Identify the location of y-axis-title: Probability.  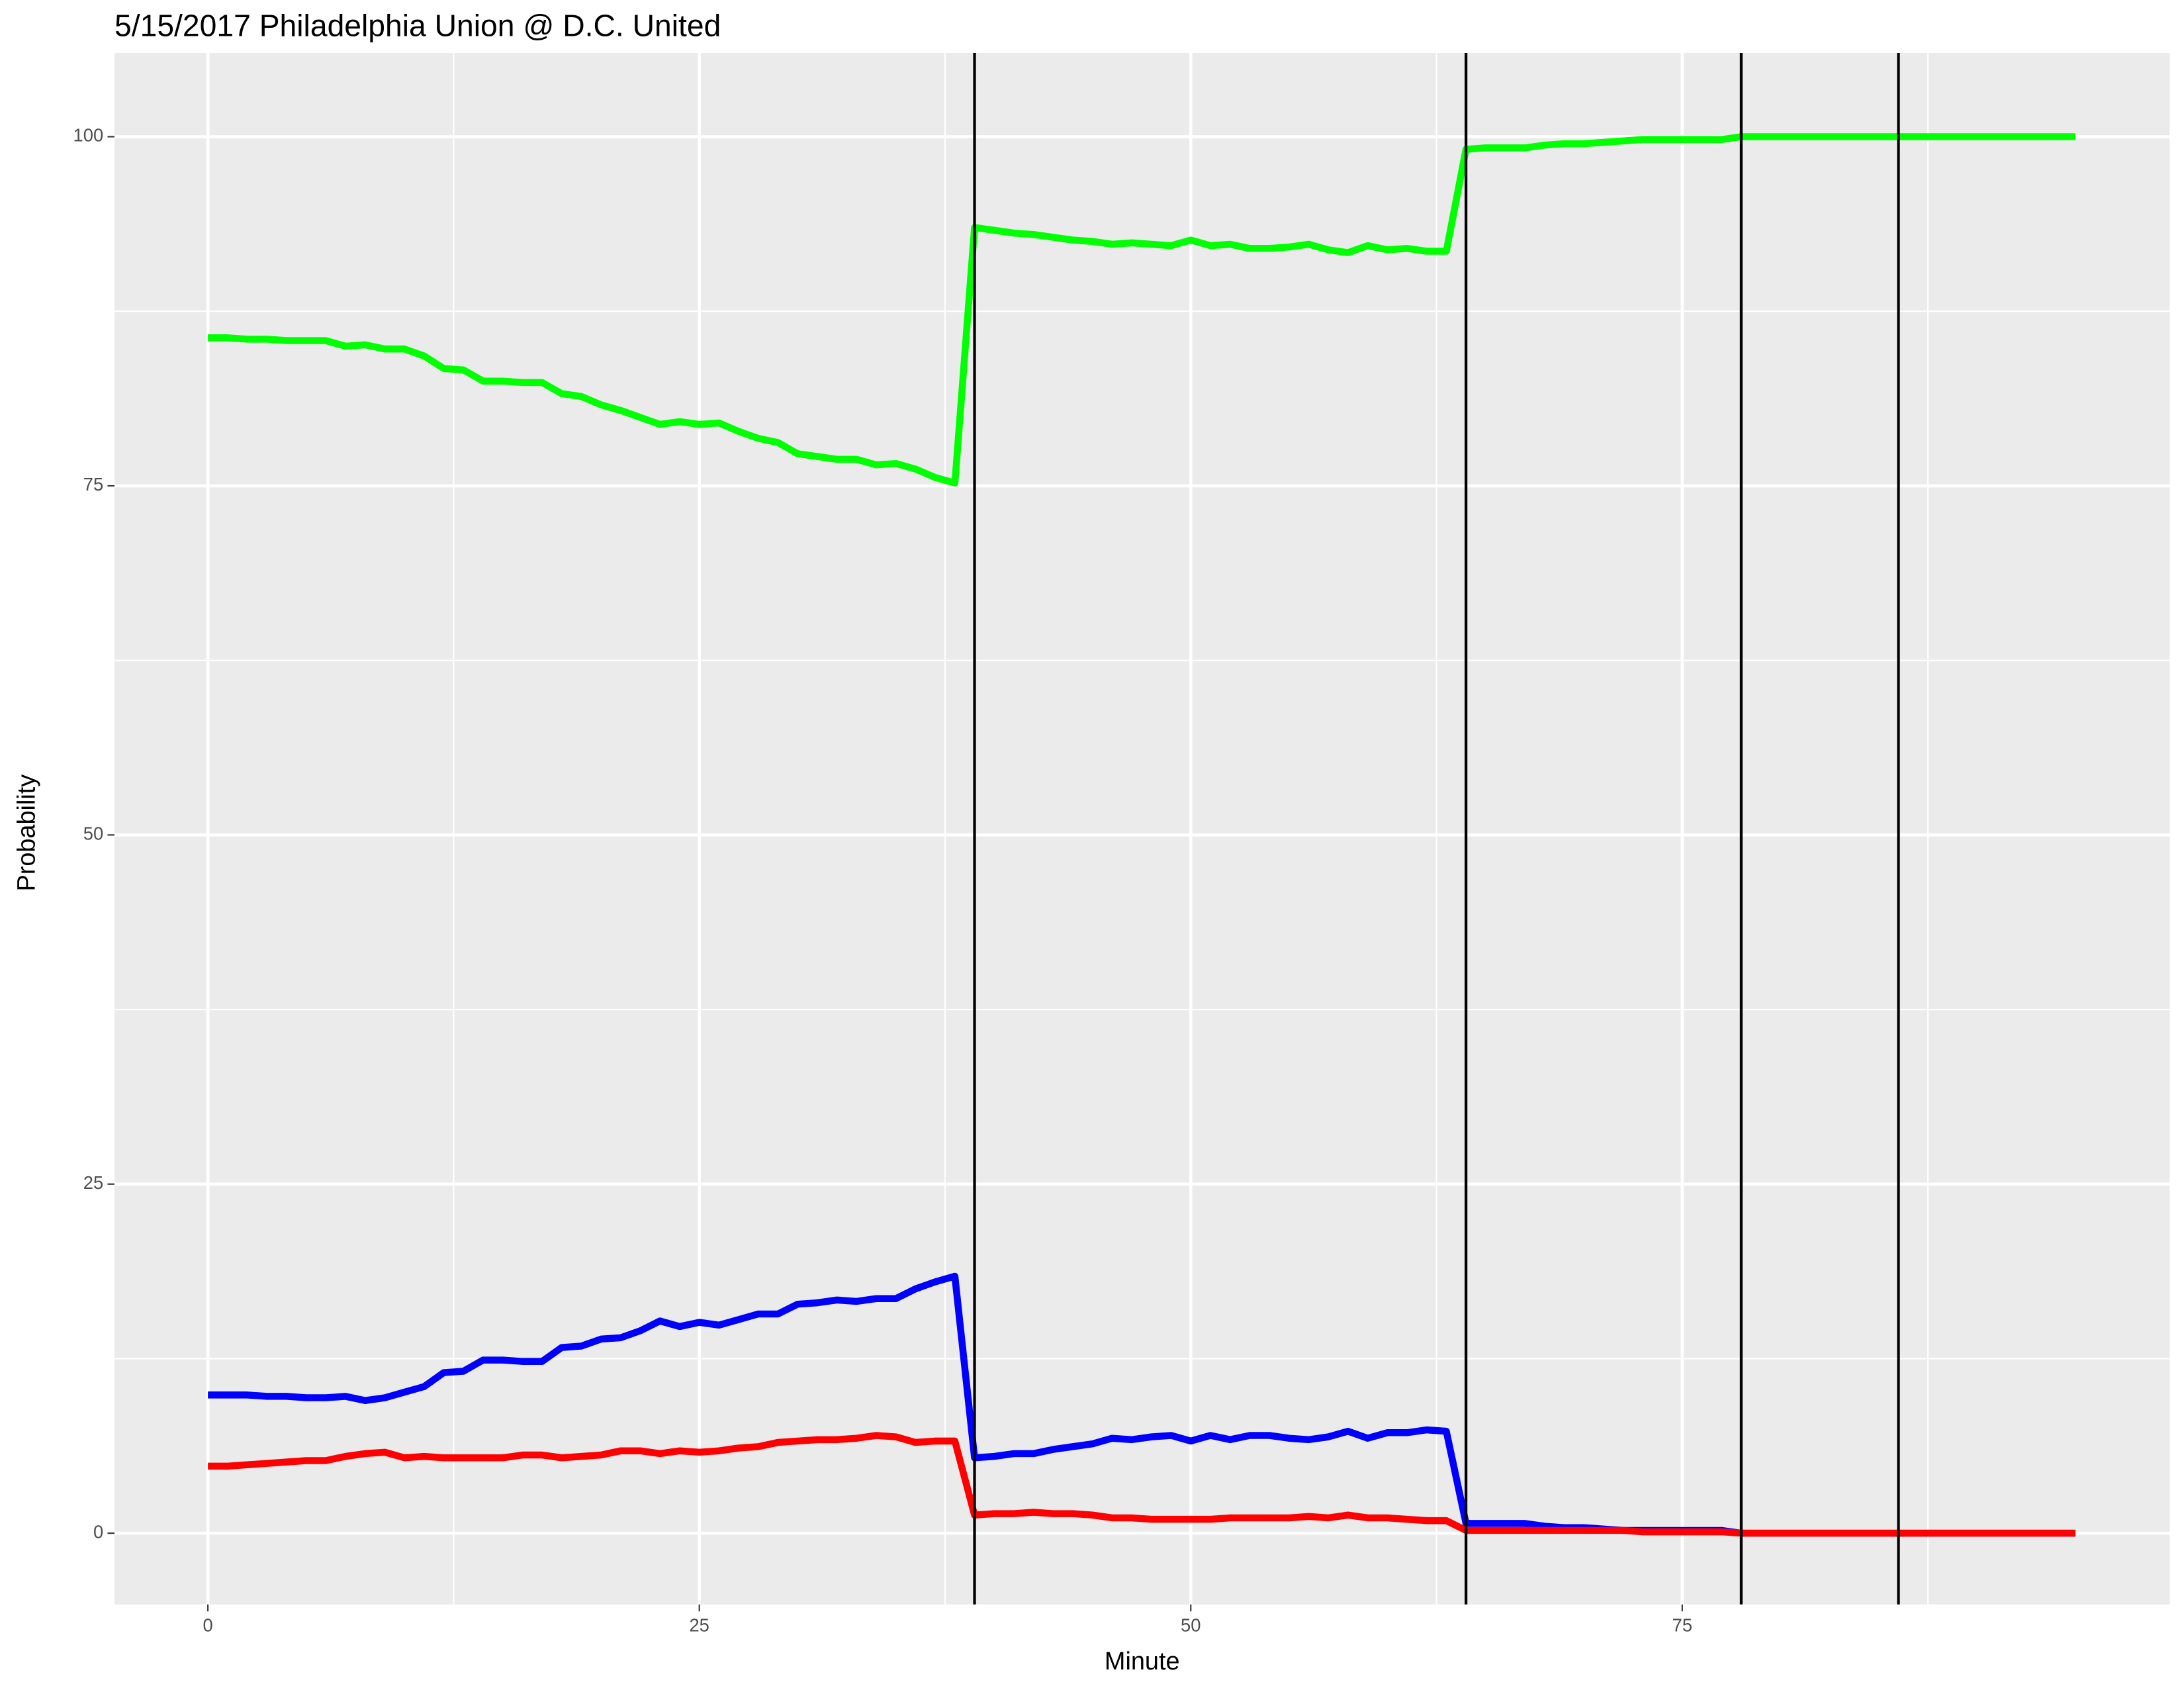
(27, 833).